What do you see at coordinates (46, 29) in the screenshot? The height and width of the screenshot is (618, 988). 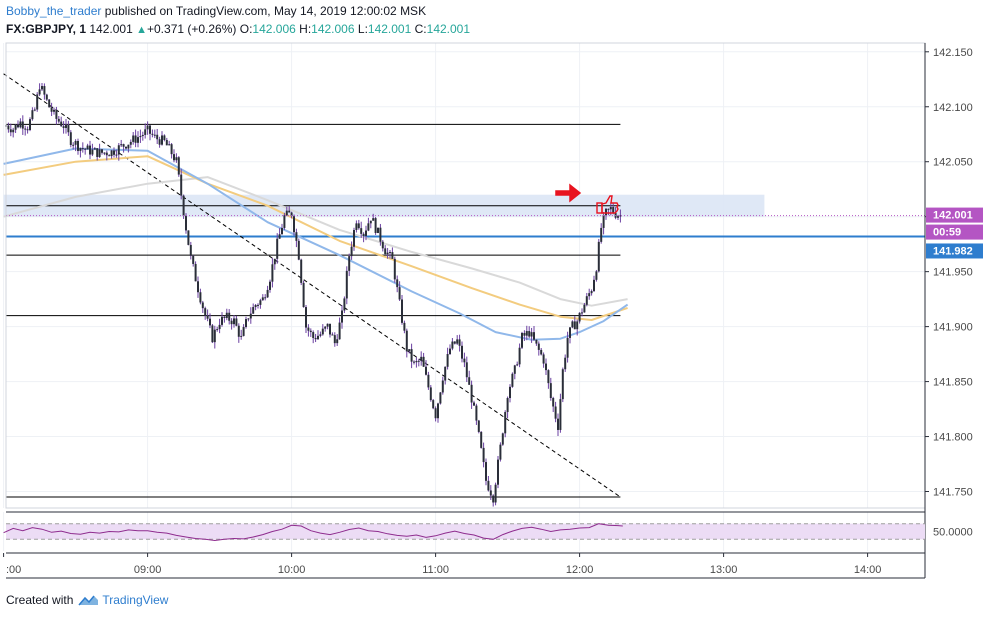 I see `symbol-label: FX:GBPJPY, 1` at bounding box center [46, 29].